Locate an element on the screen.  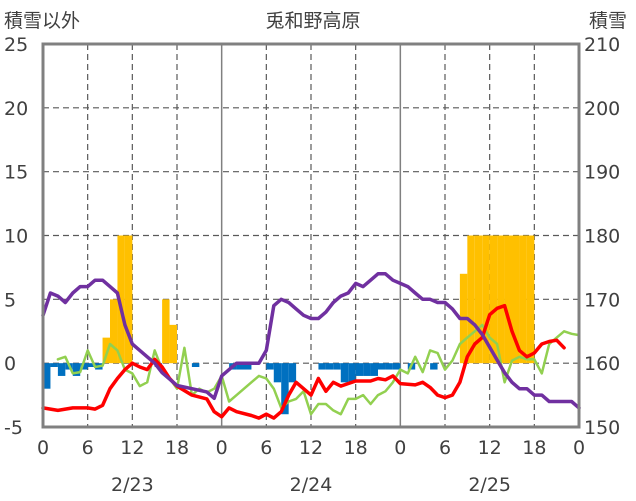
right-tick-label: 210 is located at coordinates (602, 45).